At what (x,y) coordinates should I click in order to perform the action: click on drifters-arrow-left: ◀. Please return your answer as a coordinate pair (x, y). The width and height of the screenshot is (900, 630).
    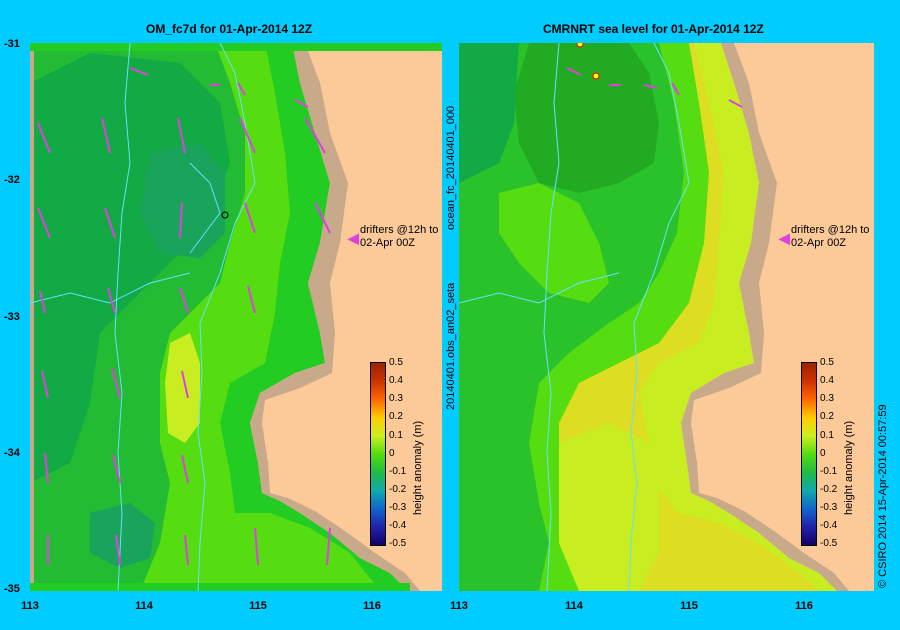
    Looking at the image, I should click on (353, 238).